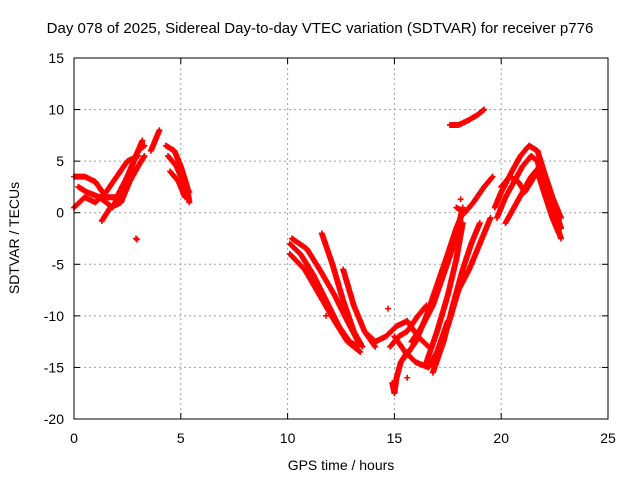 This screenshot has width=640, height=480. Describe the element at coordinates (60, 161) in the screenshot. I see `y-tick-label: 5` at that location.